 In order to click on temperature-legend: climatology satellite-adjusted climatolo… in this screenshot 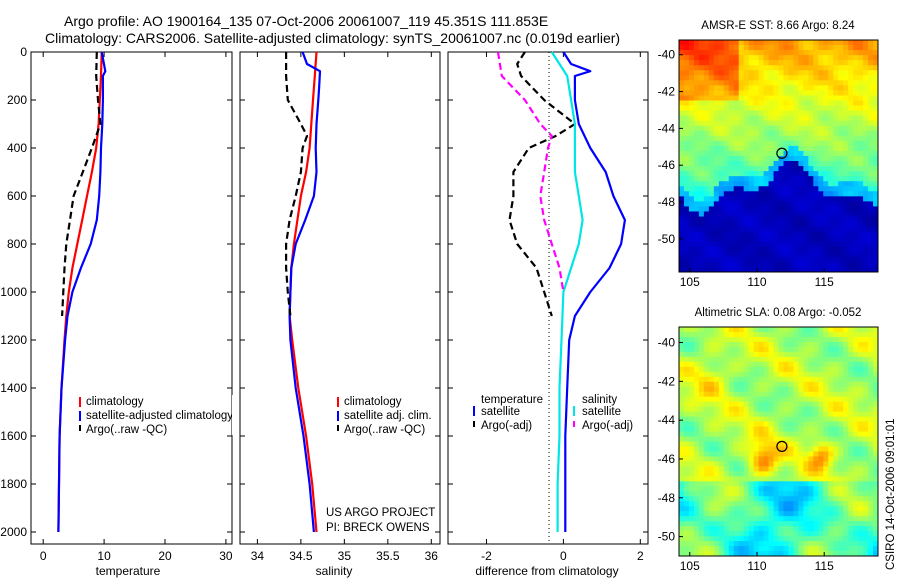, I will do `click(156, 416)`.